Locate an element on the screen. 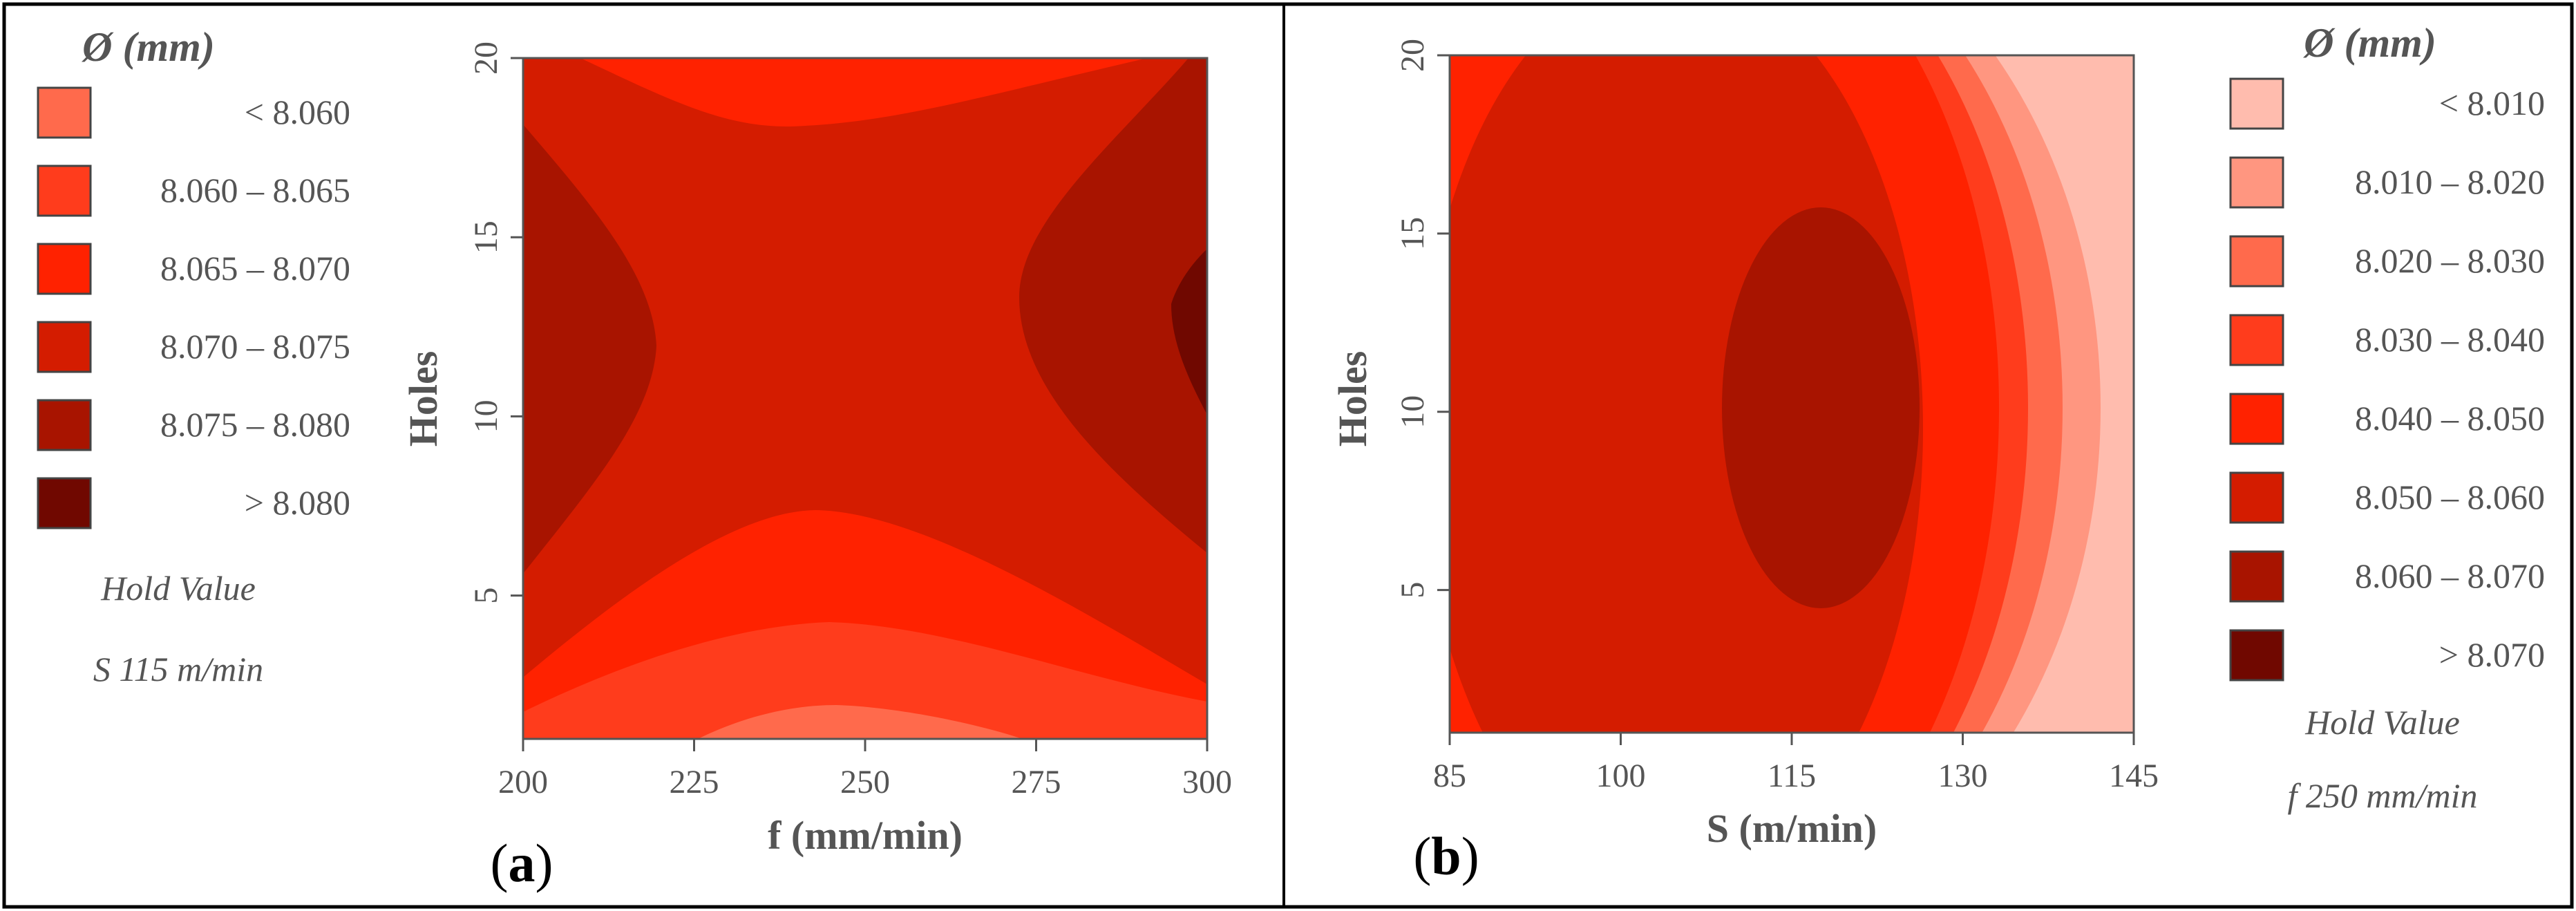 The width and height of the screenshot is (2576, 911). hold-label-b: Hold Value is located at coordinates (2382, 722).